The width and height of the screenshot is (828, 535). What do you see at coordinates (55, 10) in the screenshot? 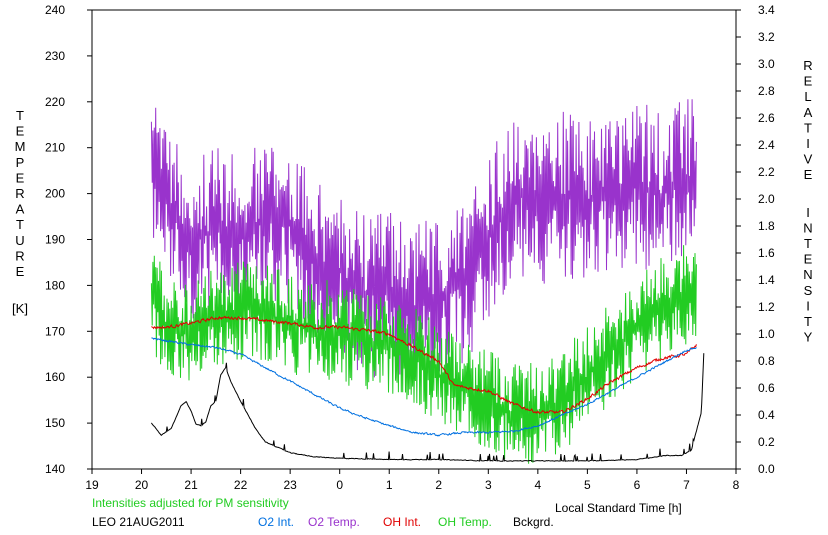
I see `left-tick-label: 240` at bounding box center [55, 10].